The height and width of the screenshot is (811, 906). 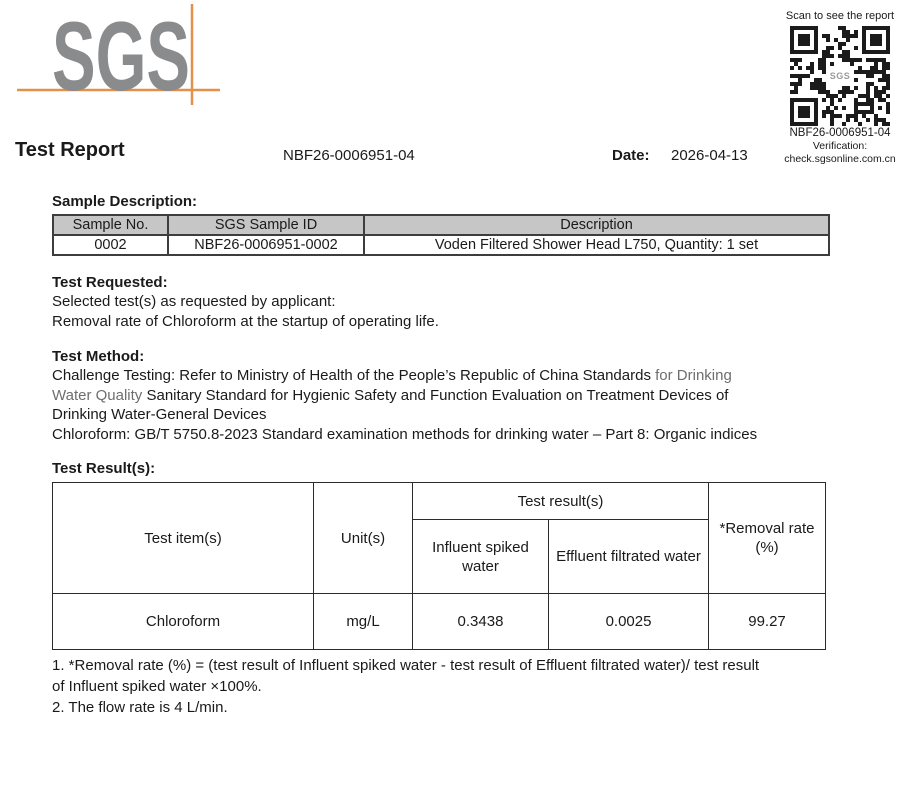 What do you see at coordinates (480, 621) in the screenshot?
I see `influent-cell: 0.3438` at bounding box center [480, 621].